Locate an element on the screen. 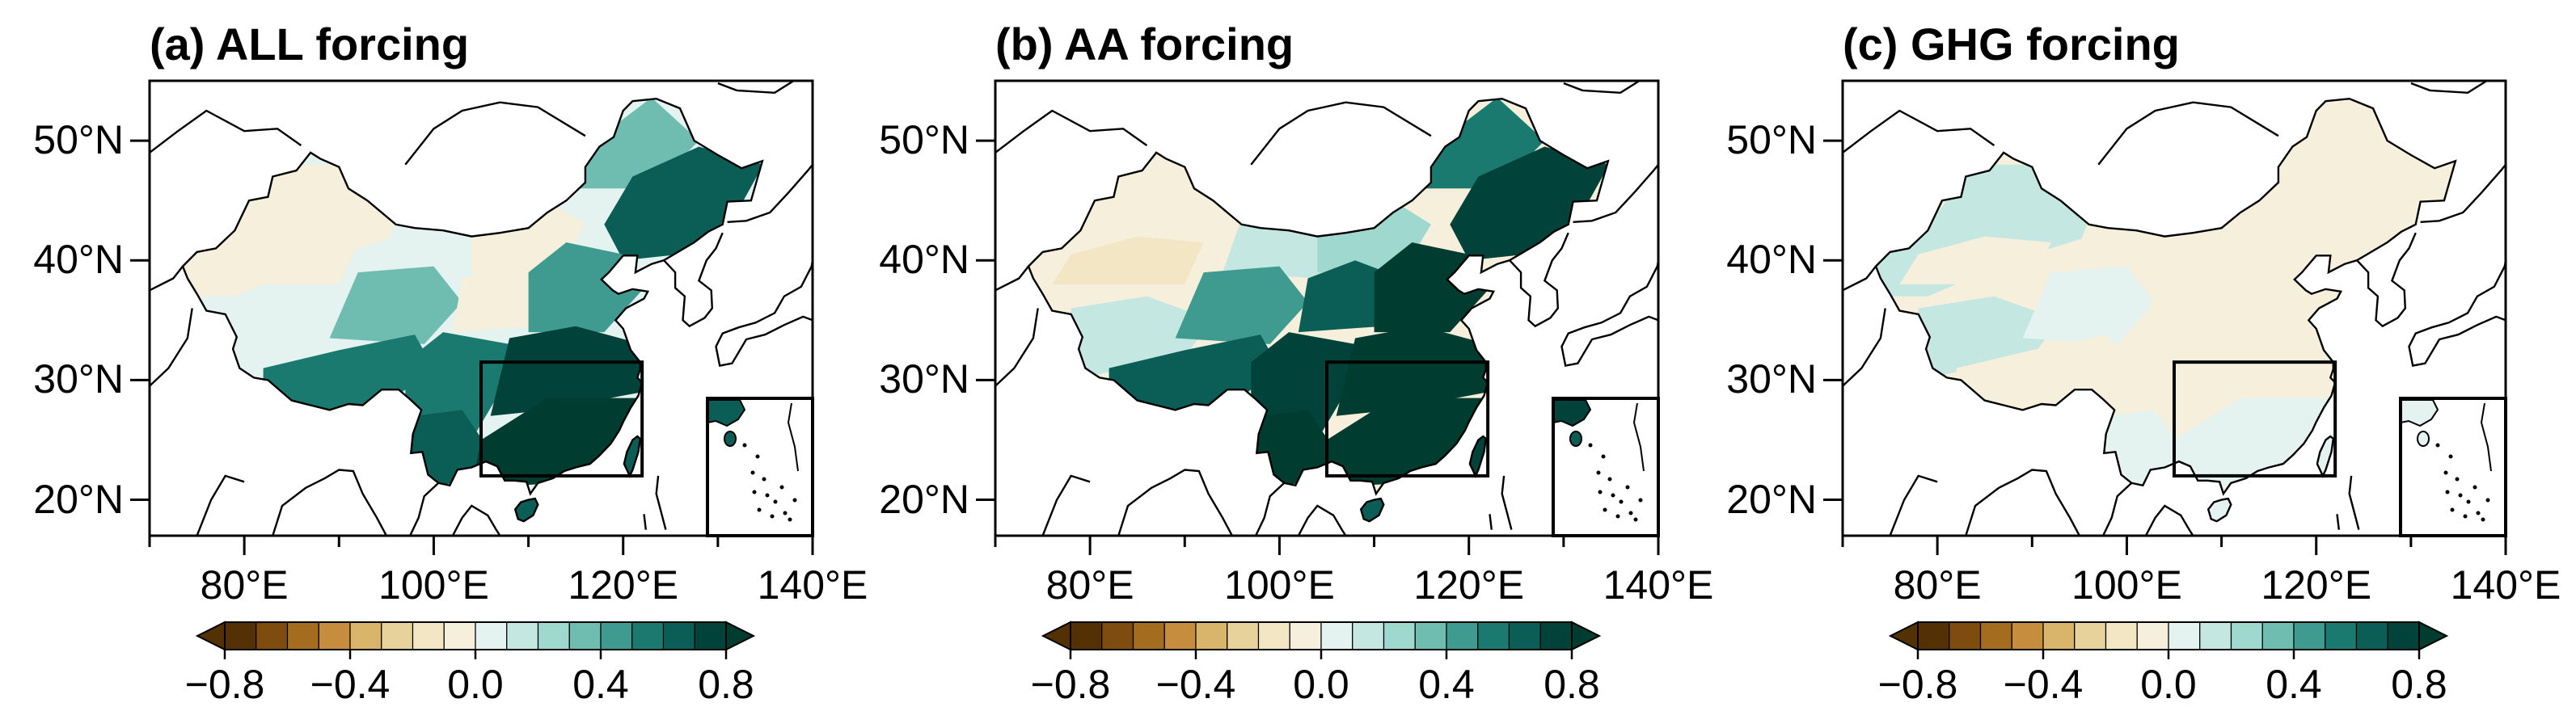 The width and height of the screenshot is (2576, 728). region-yangtze is located at coordinates (1412, 371).